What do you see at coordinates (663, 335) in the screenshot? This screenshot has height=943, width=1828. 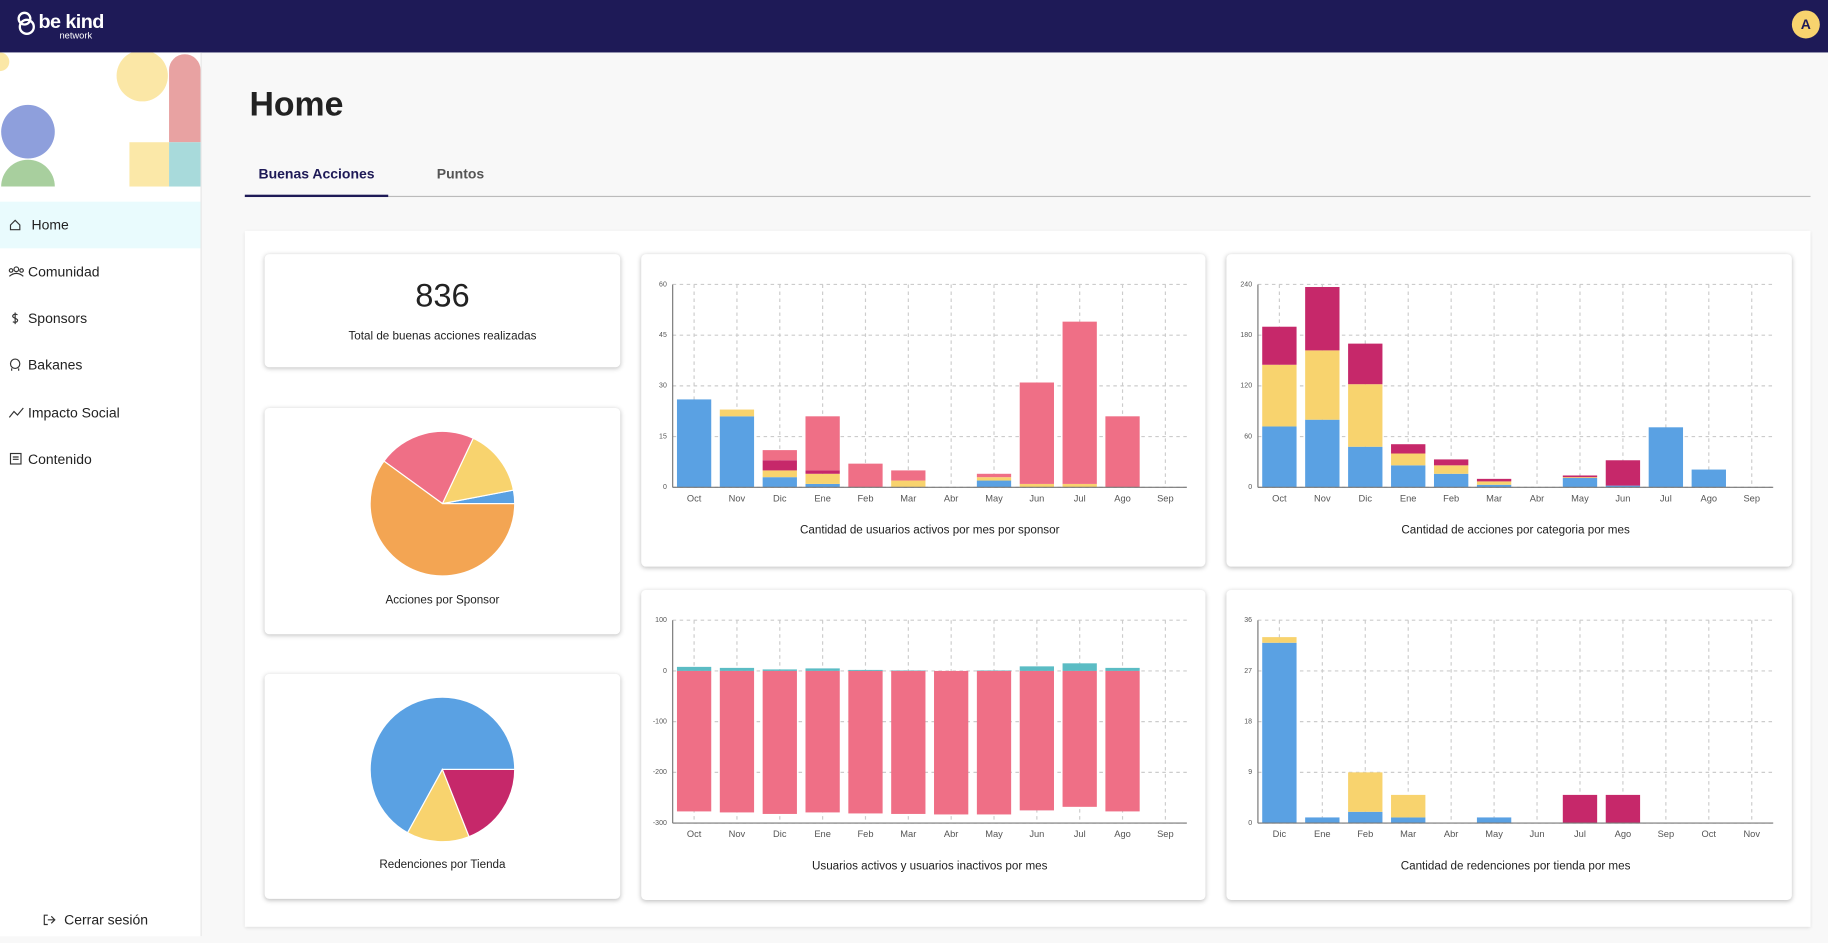 I see `y-tick-label: 45` at bounding box center [663, 335].